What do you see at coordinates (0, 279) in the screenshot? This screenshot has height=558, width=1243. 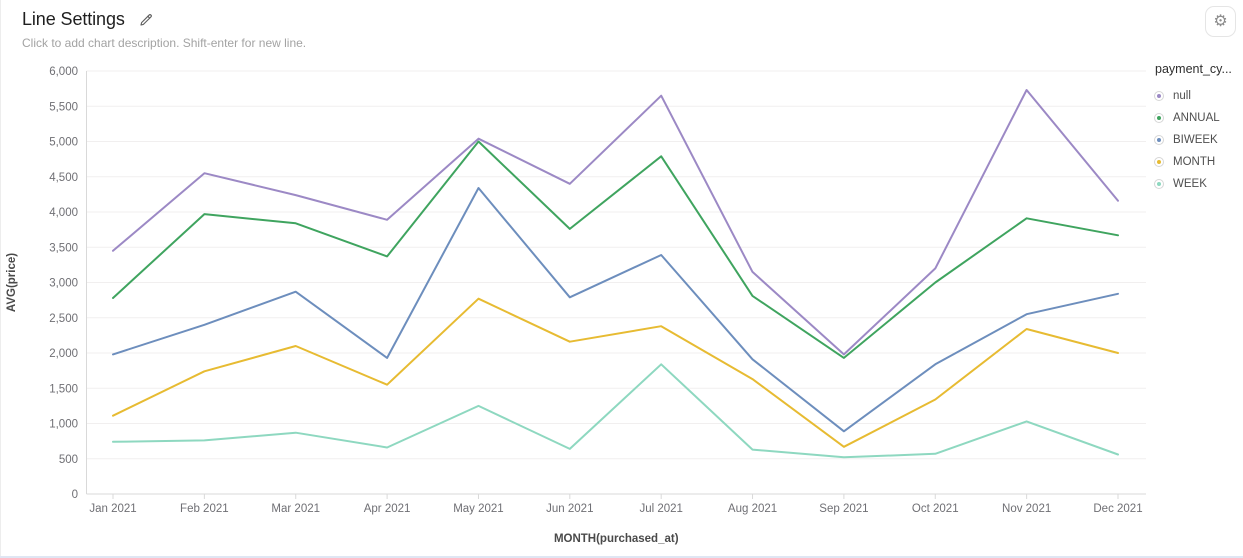 I see `card-left-edge` at bounding box center [0, 279].